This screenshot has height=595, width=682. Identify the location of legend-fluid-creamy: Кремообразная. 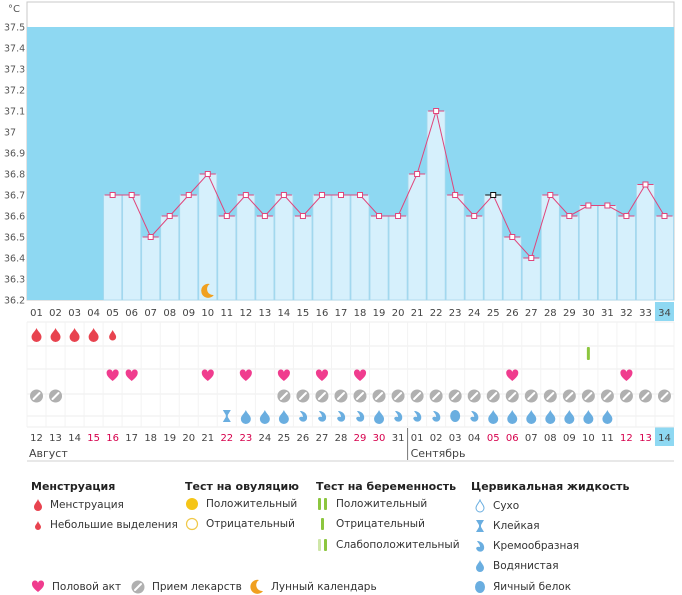
(526, 546).